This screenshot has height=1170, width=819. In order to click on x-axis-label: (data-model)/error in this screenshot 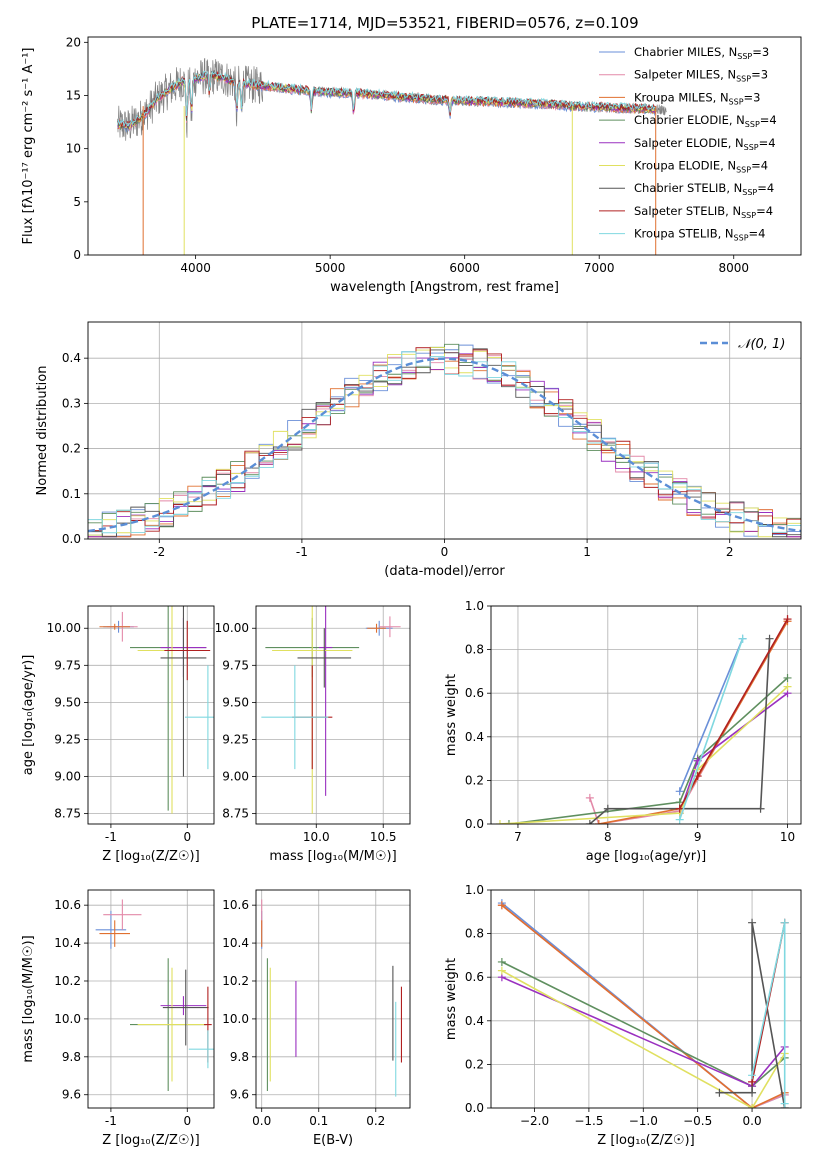, I will do `click(444, 571)`.